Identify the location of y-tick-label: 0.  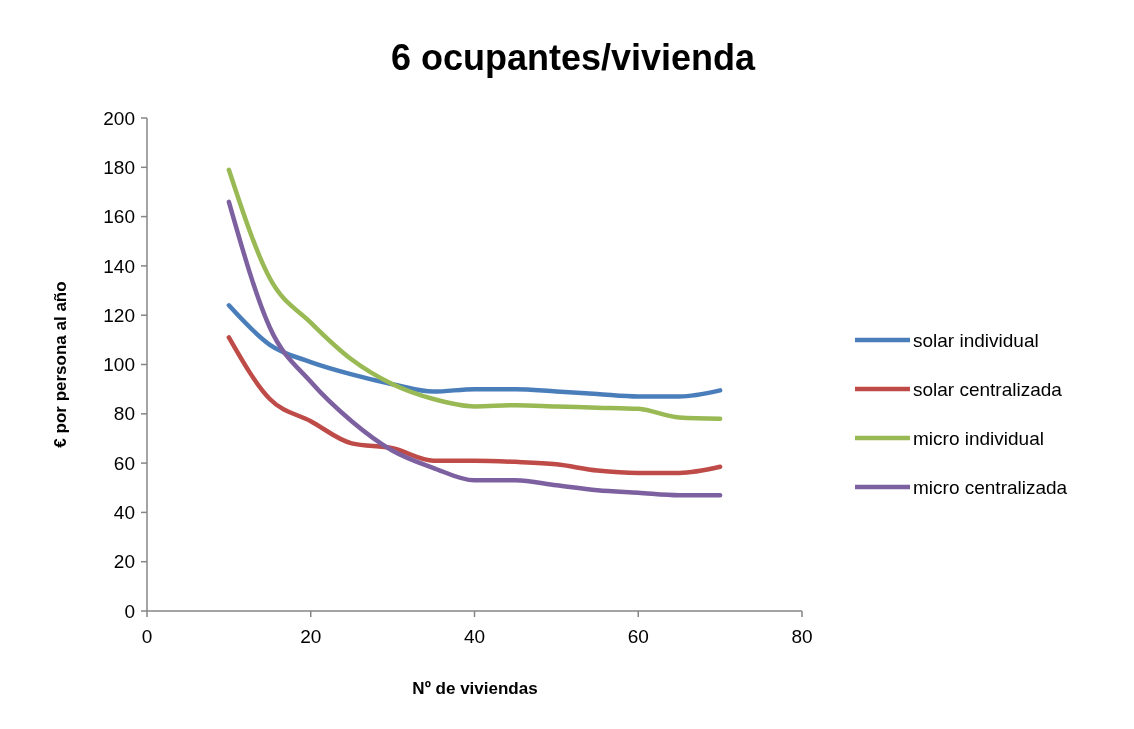
(129, 611).